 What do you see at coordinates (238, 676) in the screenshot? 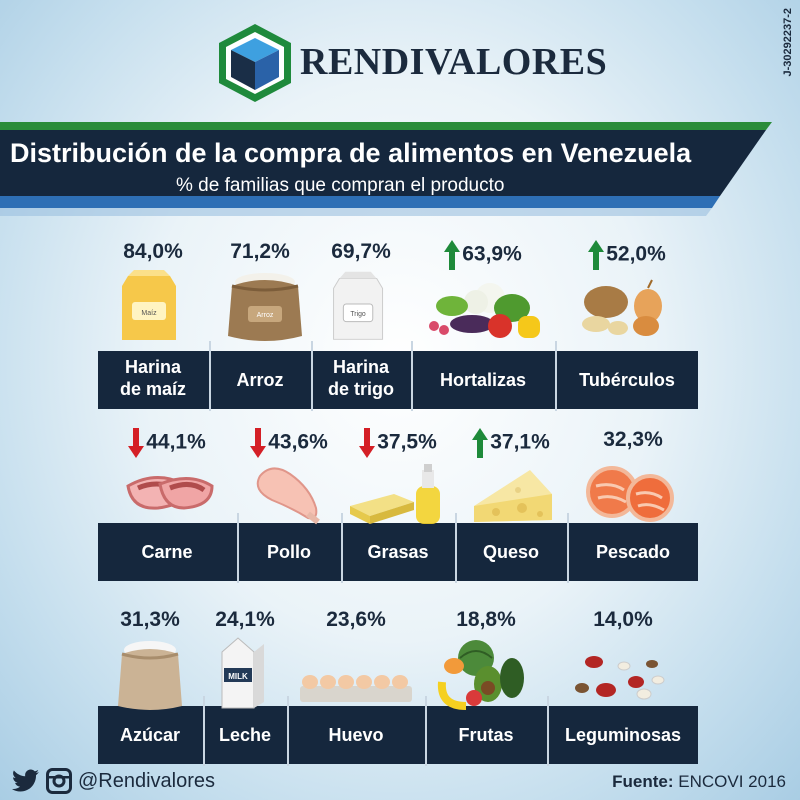
I see `svg-text: MILK` at bounding box center [238, 676].